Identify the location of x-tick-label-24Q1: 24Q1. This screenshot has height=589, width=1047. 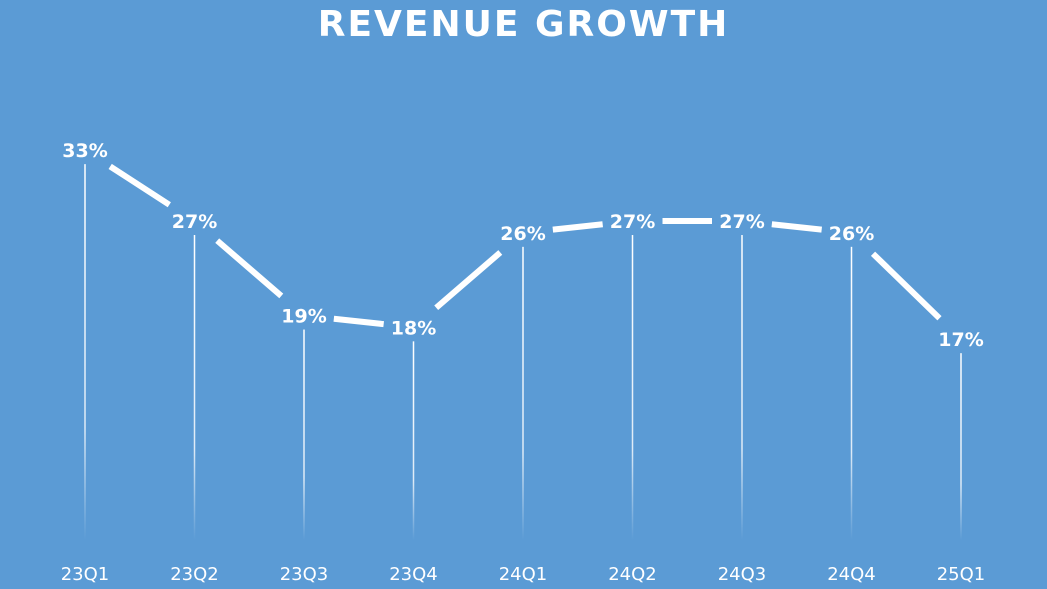
(523, 574).